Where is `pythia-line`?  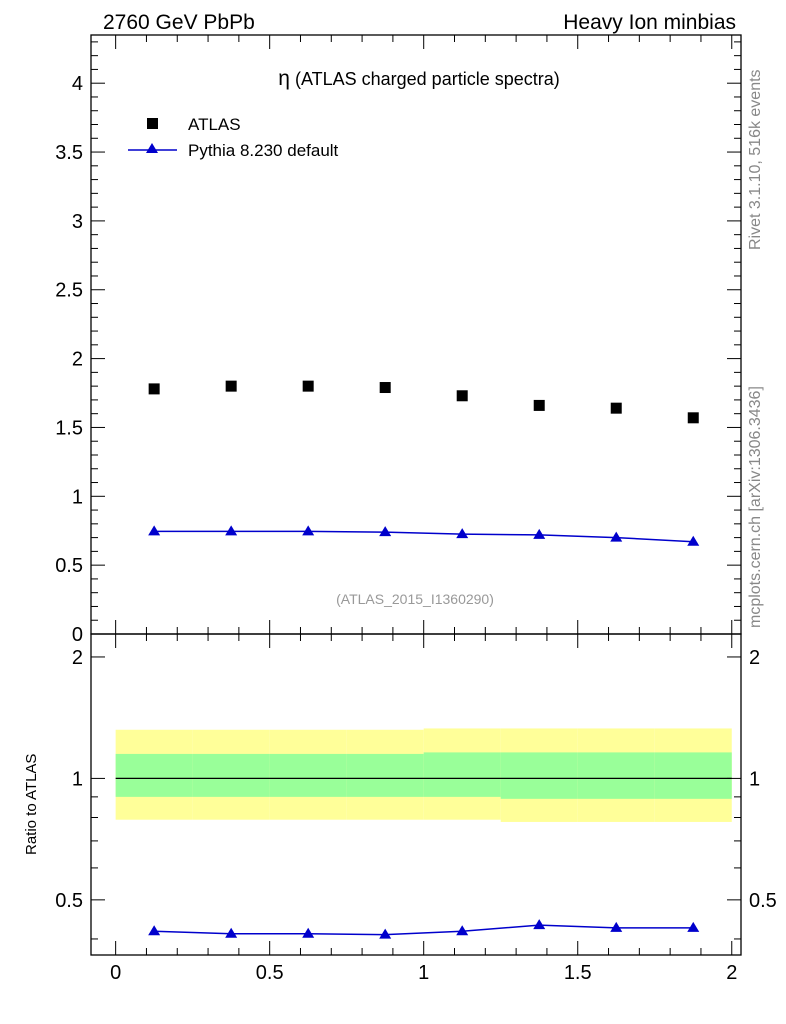 pythia-line is located at coordinates (424, 536).